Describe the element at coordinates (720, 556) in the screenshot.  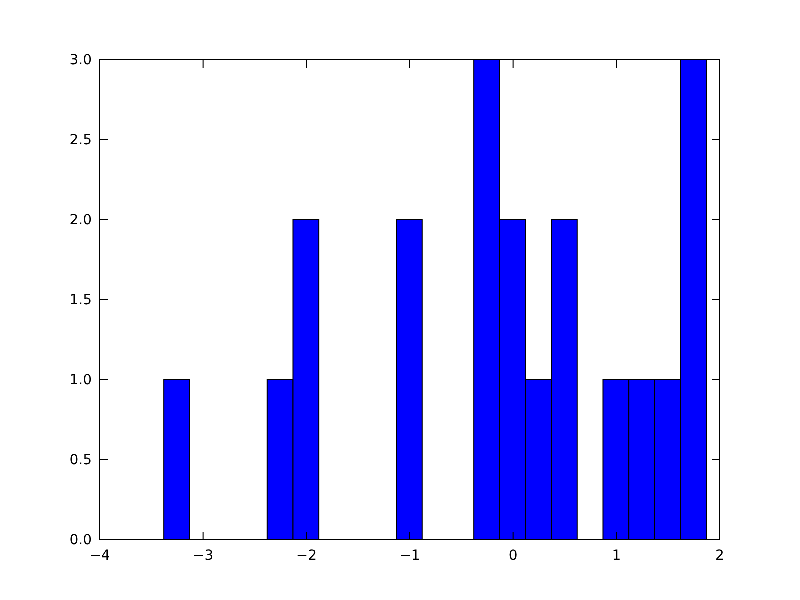
I see `x-tick-label: 2` at that location.